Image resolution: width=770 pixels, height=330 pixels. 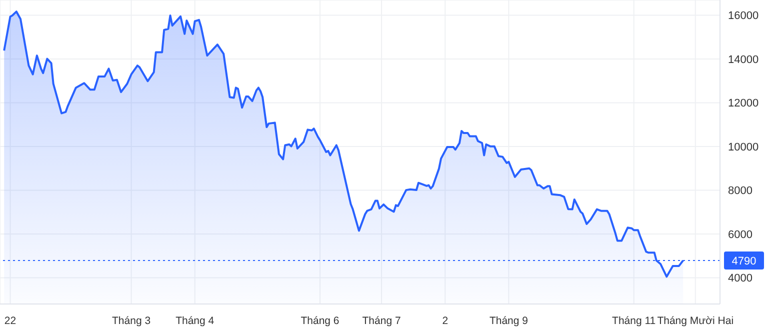 I want to click on x-tick-label: 2, so click(x=445, y=321).